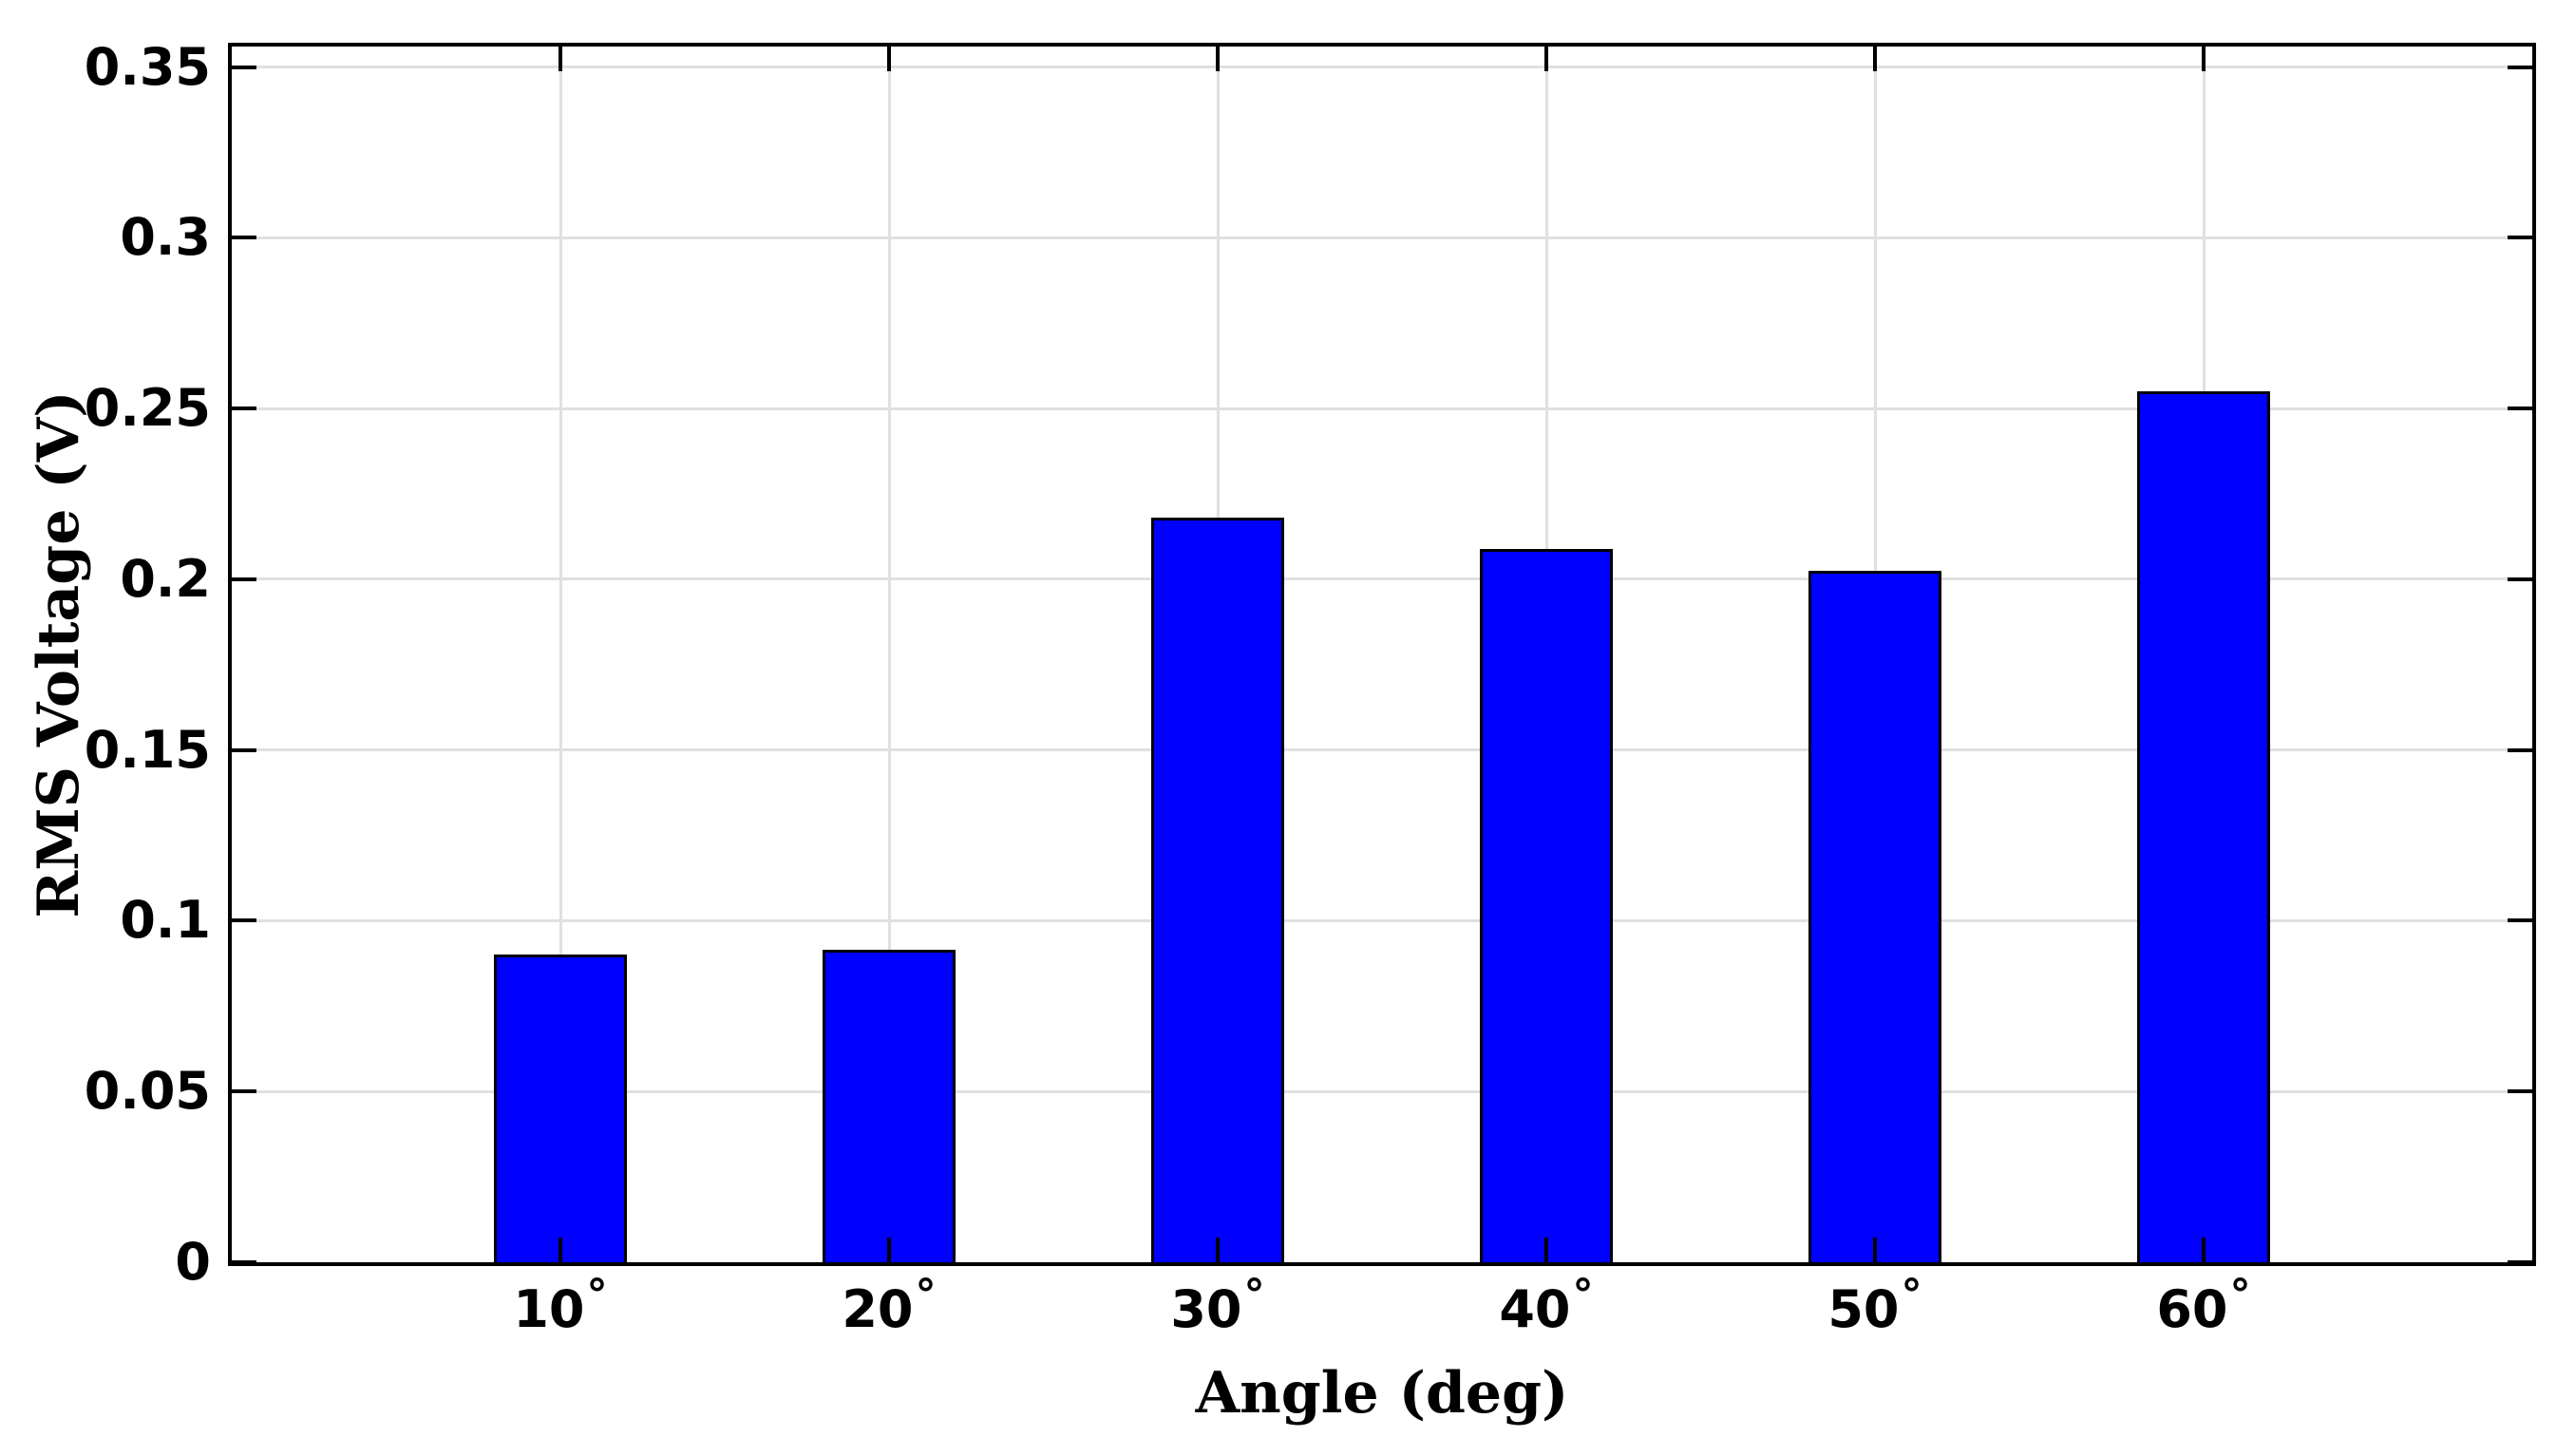  What do you see at coordinates (244, 67) in the screenshot?
I see `y-tick-left-0.35` at bounding box center [244, 67].